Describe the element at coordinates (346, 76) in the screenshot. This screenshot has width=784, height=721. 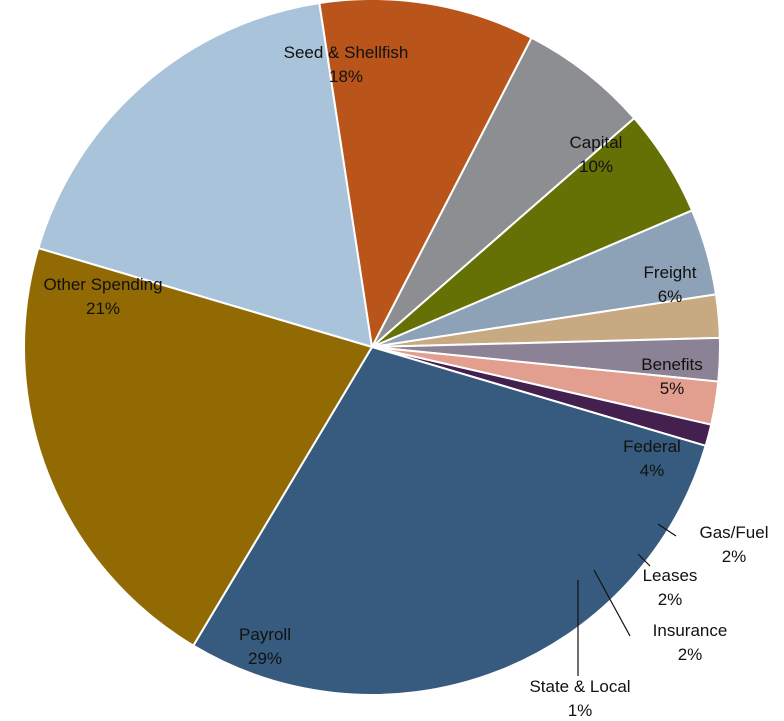
I see `slice-percent-seed-and-shellfish: 18%` at that location.